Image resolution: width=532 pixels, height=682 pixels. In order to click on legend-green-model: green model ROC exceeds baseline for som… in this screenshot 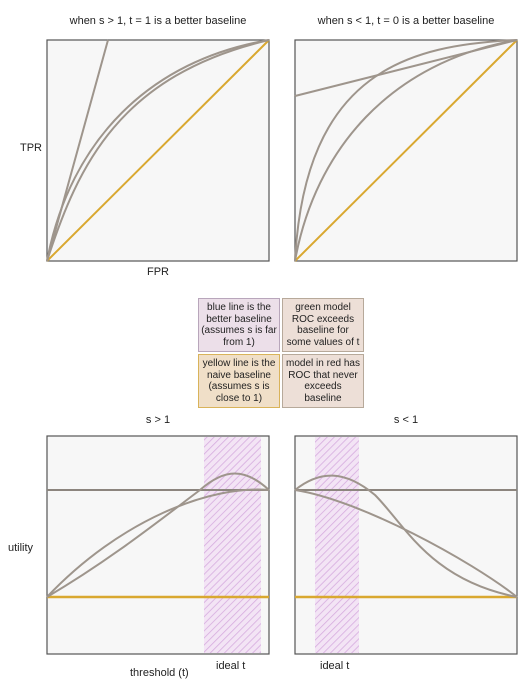, I will do `click(323, 325)`.